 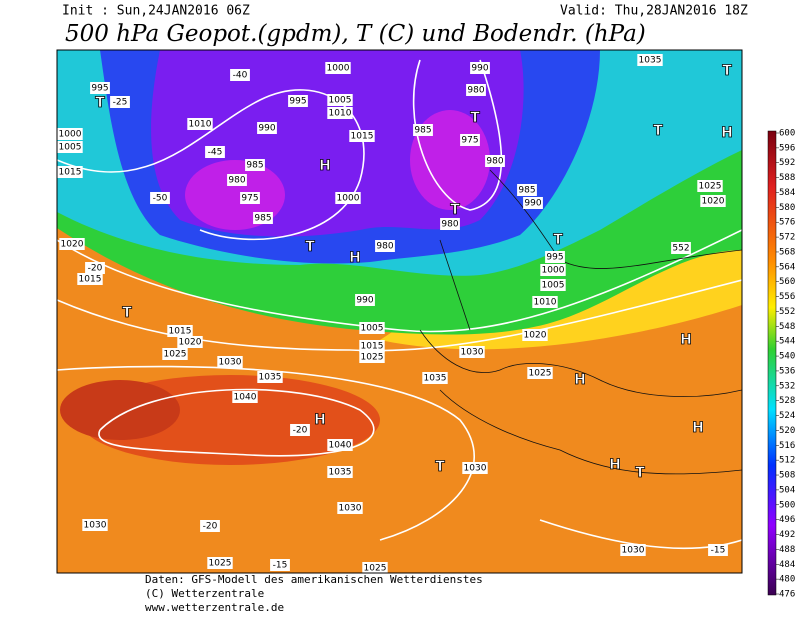 I want to click on colorbar-label: 548, so click(x=787, y=327).